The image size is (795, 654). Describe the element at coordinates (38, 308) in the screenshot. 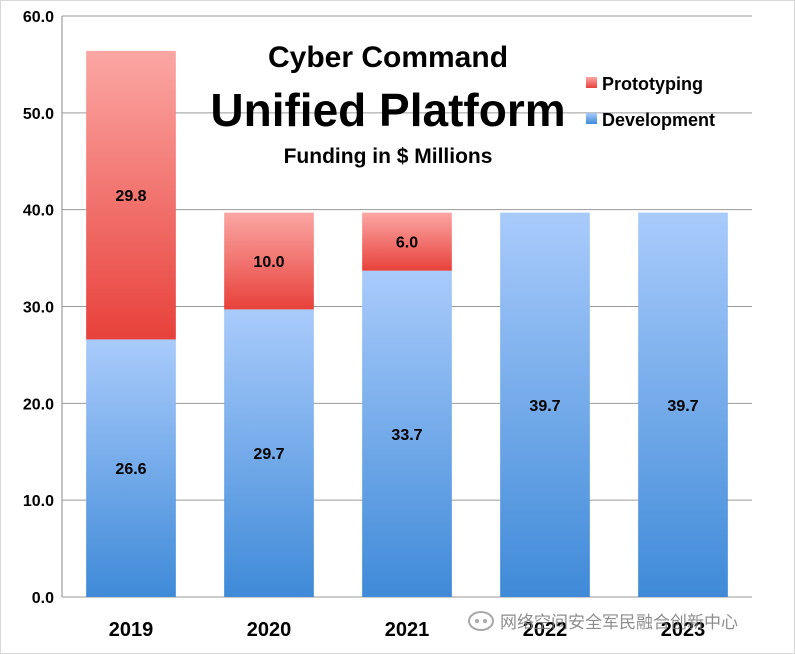

I see `y-tick-label: 30.0` at that location.